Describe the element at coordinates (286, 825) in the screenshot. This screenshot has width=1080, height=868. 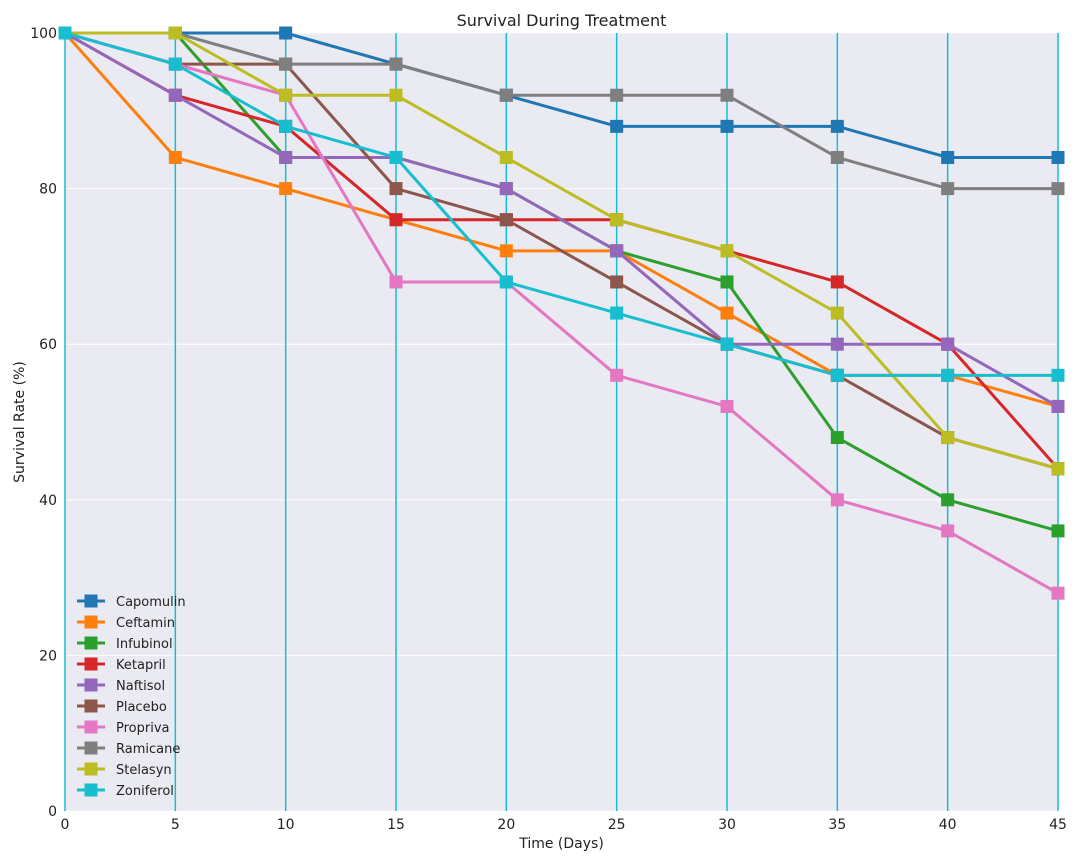
I see `x-tick-label: 10` at that location.